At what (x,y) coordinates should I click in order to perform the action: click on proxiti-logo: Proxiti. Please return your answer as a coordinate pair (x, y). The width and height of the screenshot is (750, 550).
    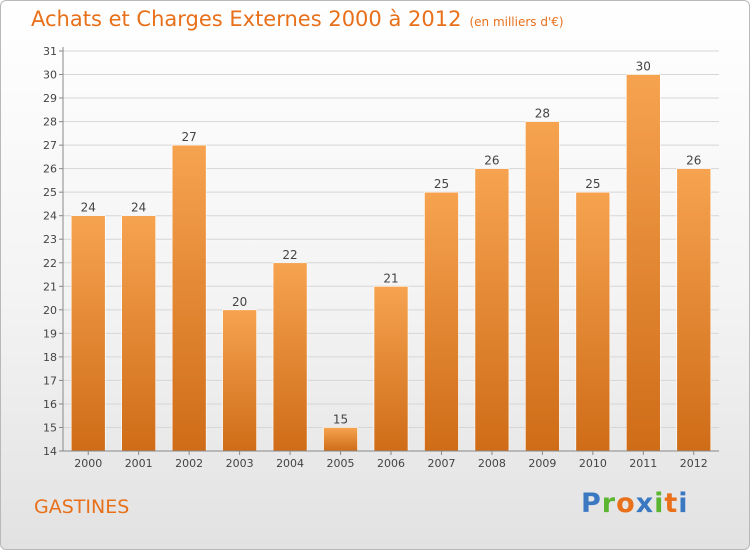
    Looking at the image, I should click on (635, 503).